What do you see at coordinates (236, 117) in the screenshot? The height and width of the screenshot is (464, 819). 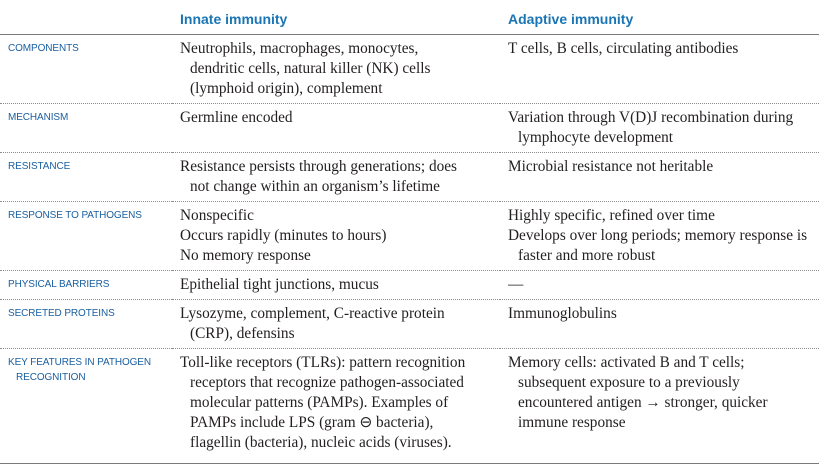 I see `innate-cell-line: Germline encoded` at bounding box center [236, 117].